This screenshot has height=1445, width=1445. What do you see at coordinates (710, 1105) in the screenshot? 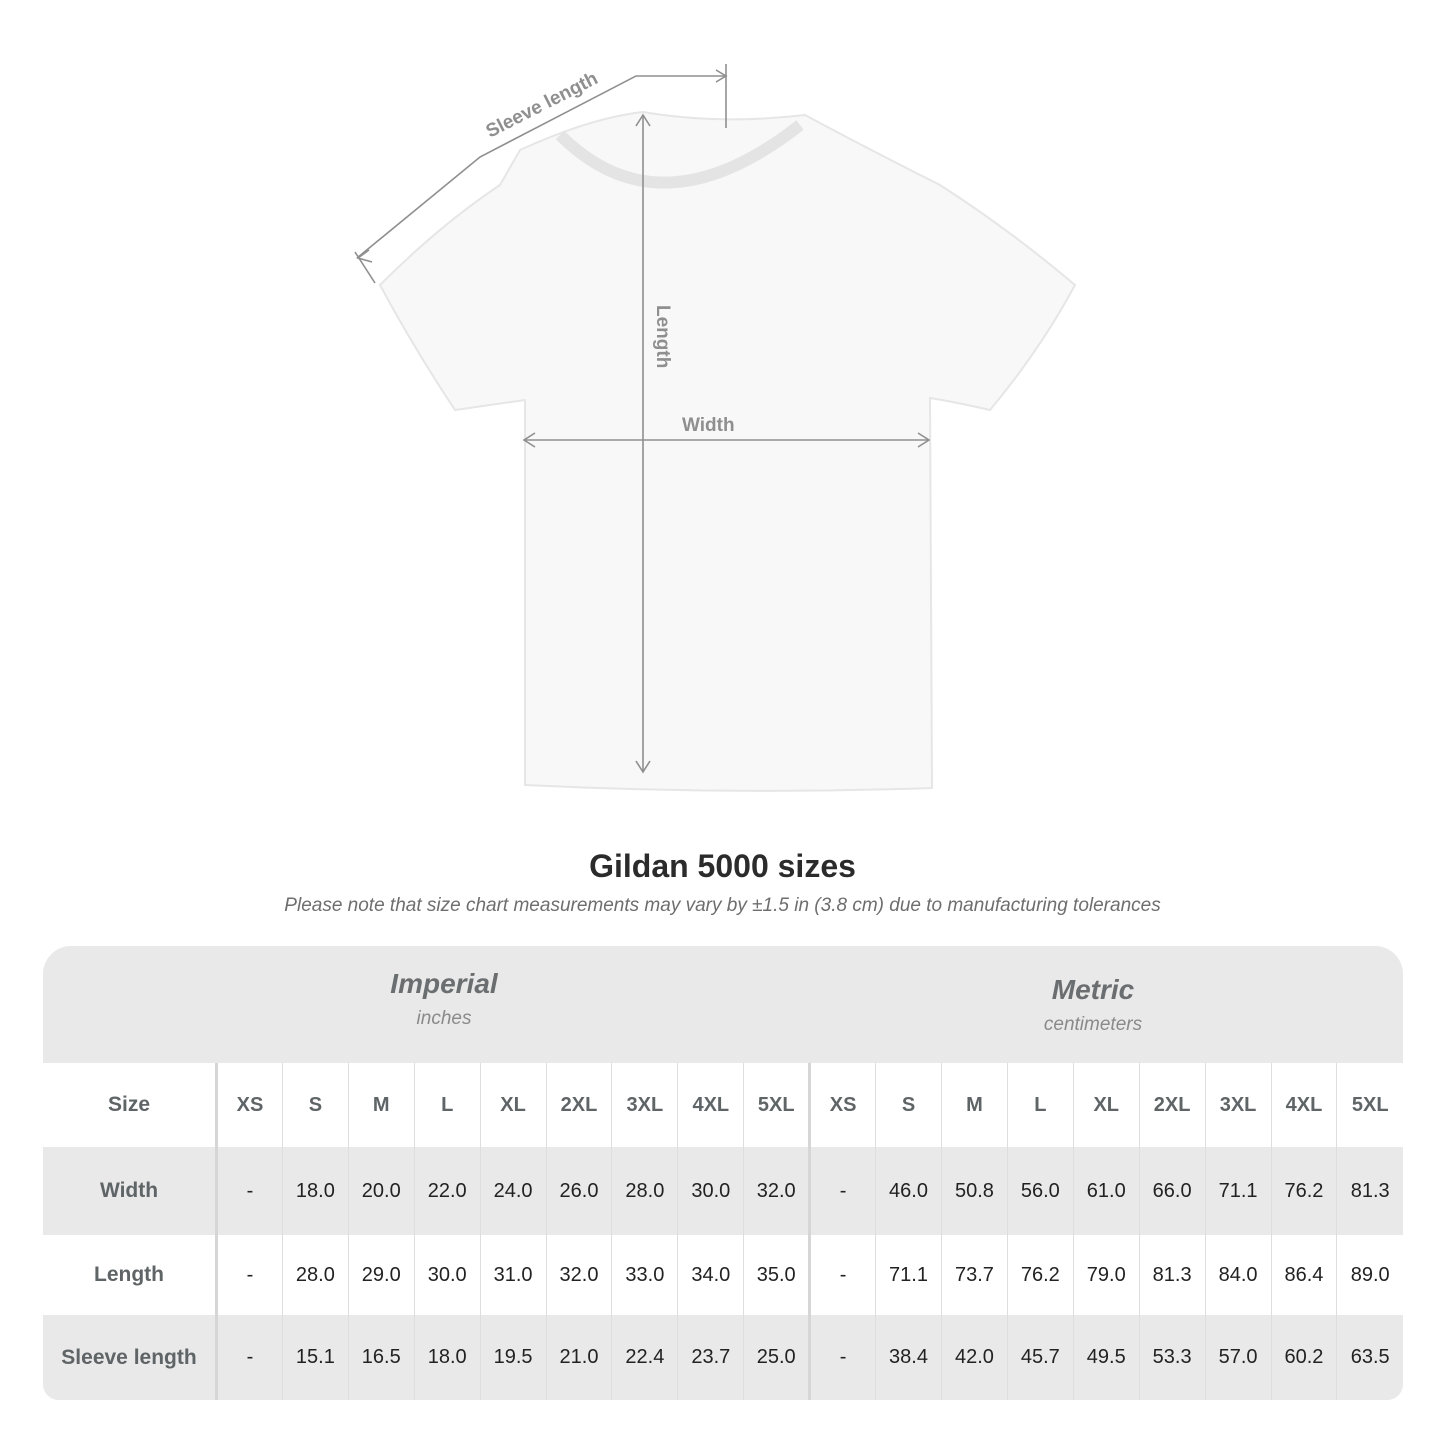
I see `imperial-size-4xl: 4XL` at bounding box center [710, 1105].